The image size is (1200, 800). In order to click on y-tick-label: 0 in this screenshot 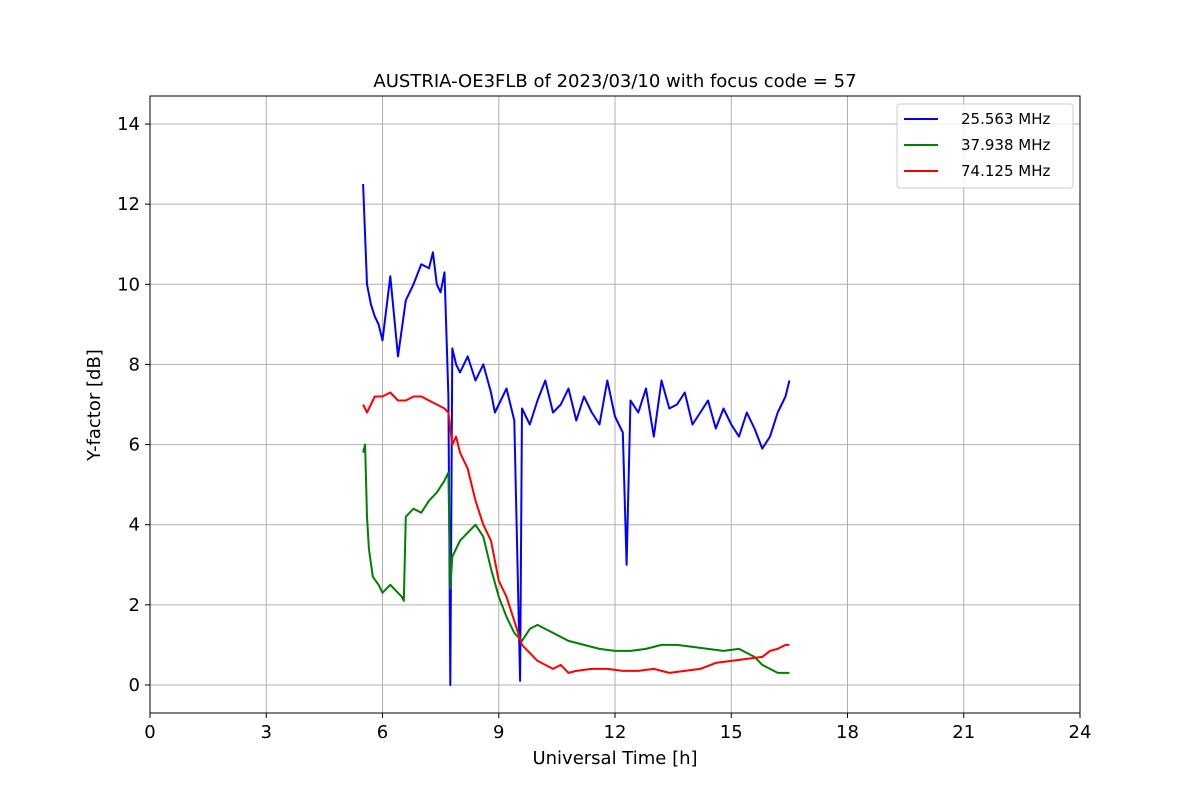, I will do `click(134, 685)`.